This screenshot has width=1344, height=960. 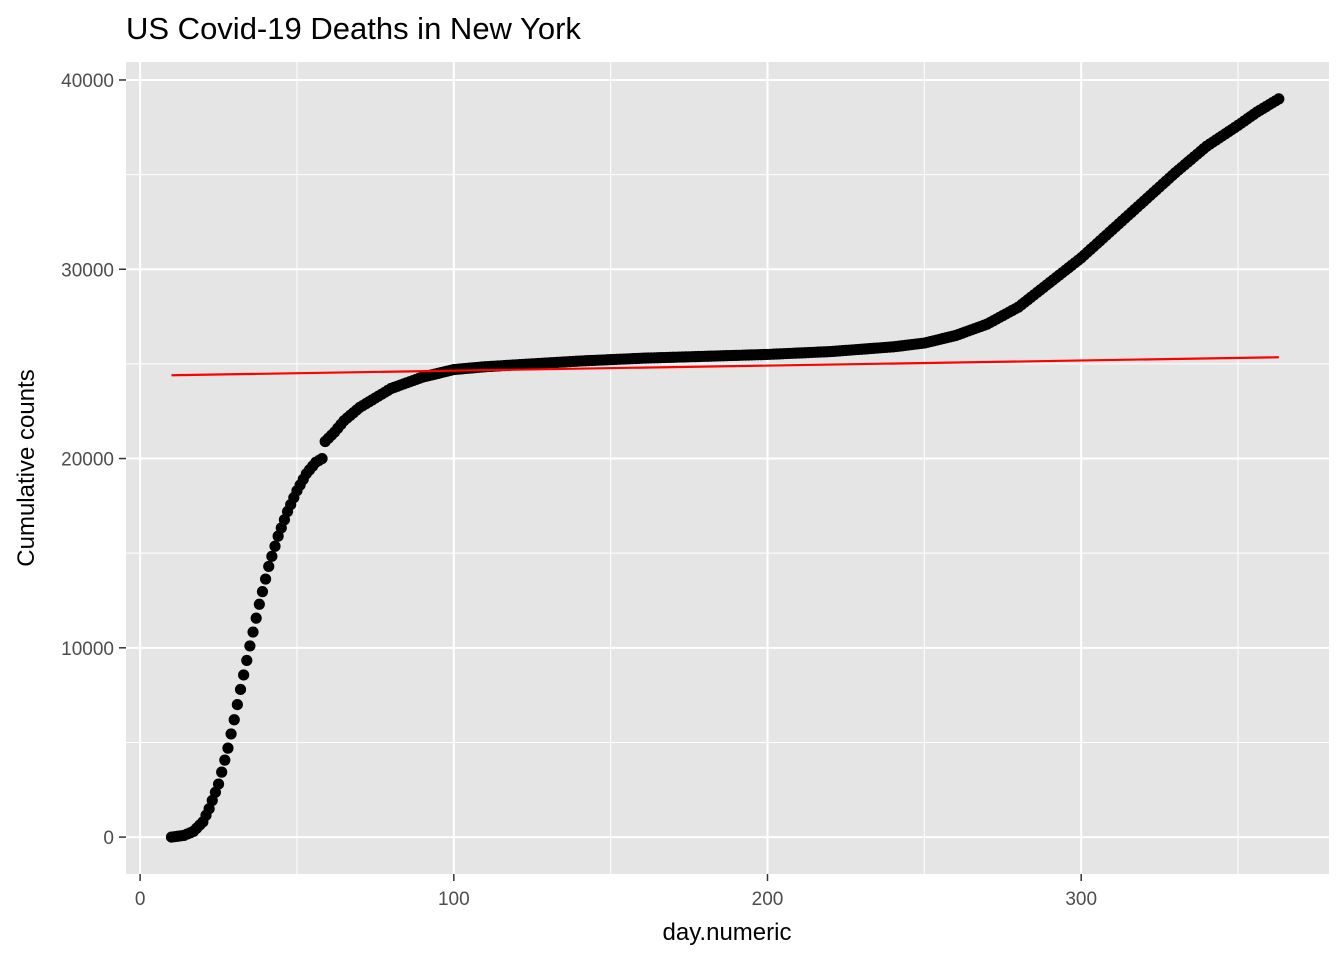 I want to click on x-axis: 0 100 200 300, so click(x=616, y=892).